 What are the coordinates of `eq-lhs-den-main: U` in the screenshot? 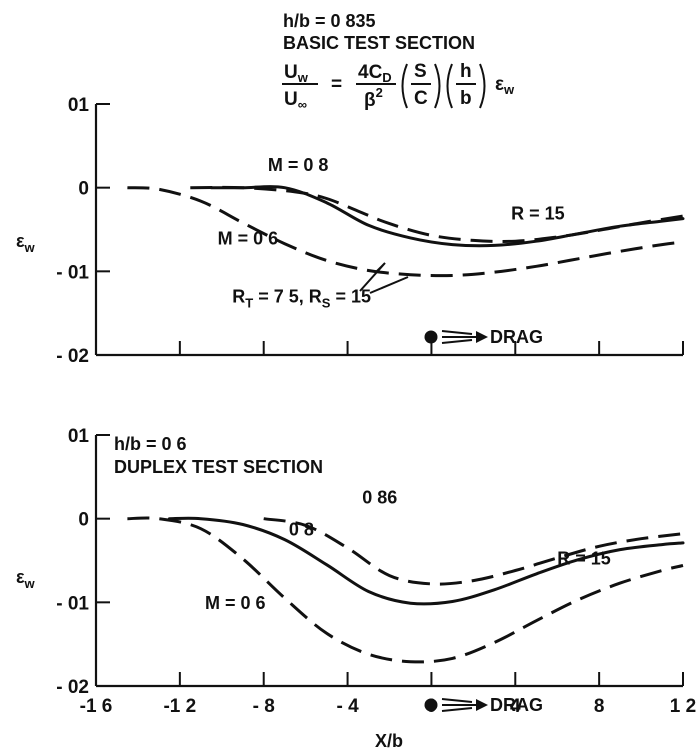 It's located at (291, 99).